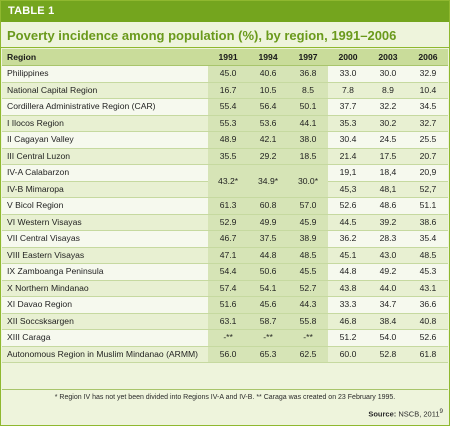  What do you see at coordinates (427, 156) in the screenshot?
I see `value-cell: 20.7` at bounding box center [427, 156].